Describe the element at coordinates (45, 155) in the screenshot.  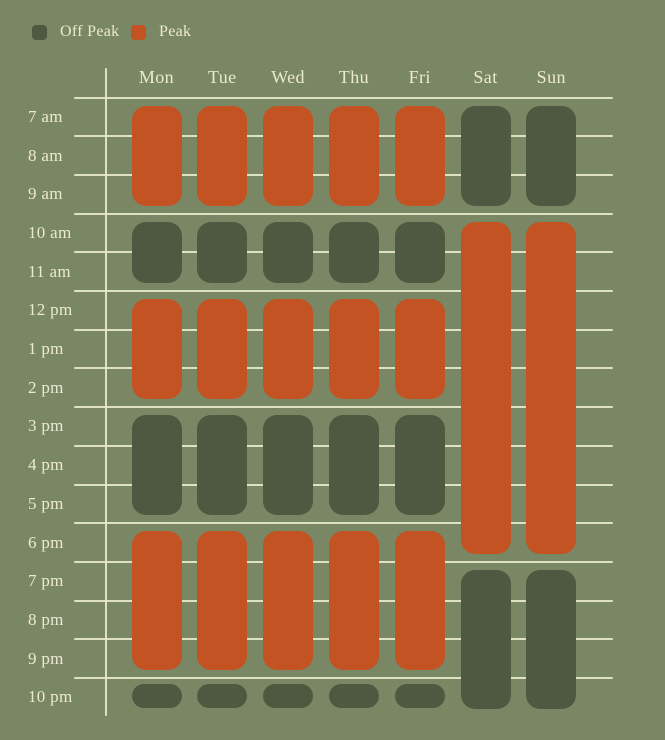
I see `hour-label-8-am: 8 am` at that location.